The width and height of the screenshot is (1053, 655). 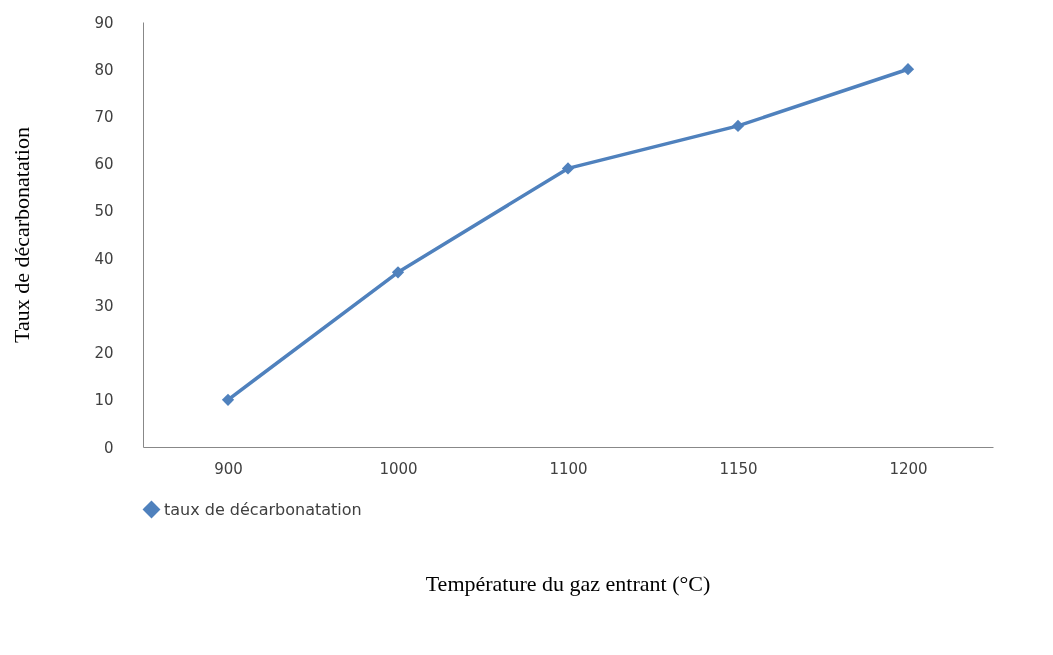 What do you see at coordinates (22, 235) in the screenshot?
I see `y-axis-title: Taux de décarbonatation` at bounding box center [22, 235].